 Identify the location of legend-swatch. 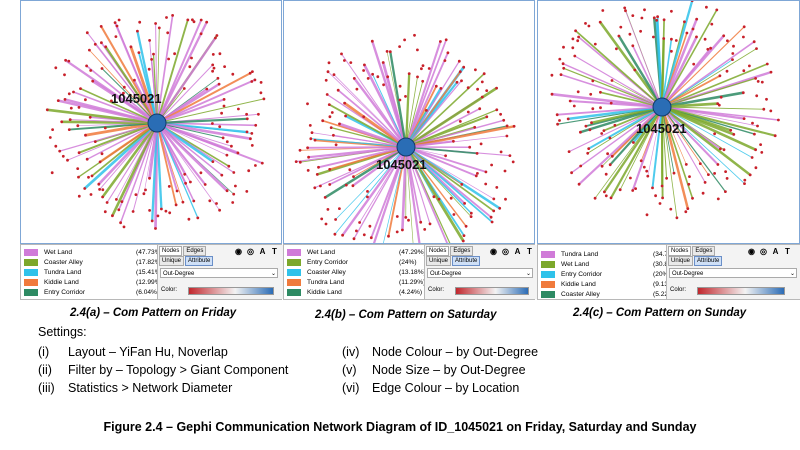
(31, 272).